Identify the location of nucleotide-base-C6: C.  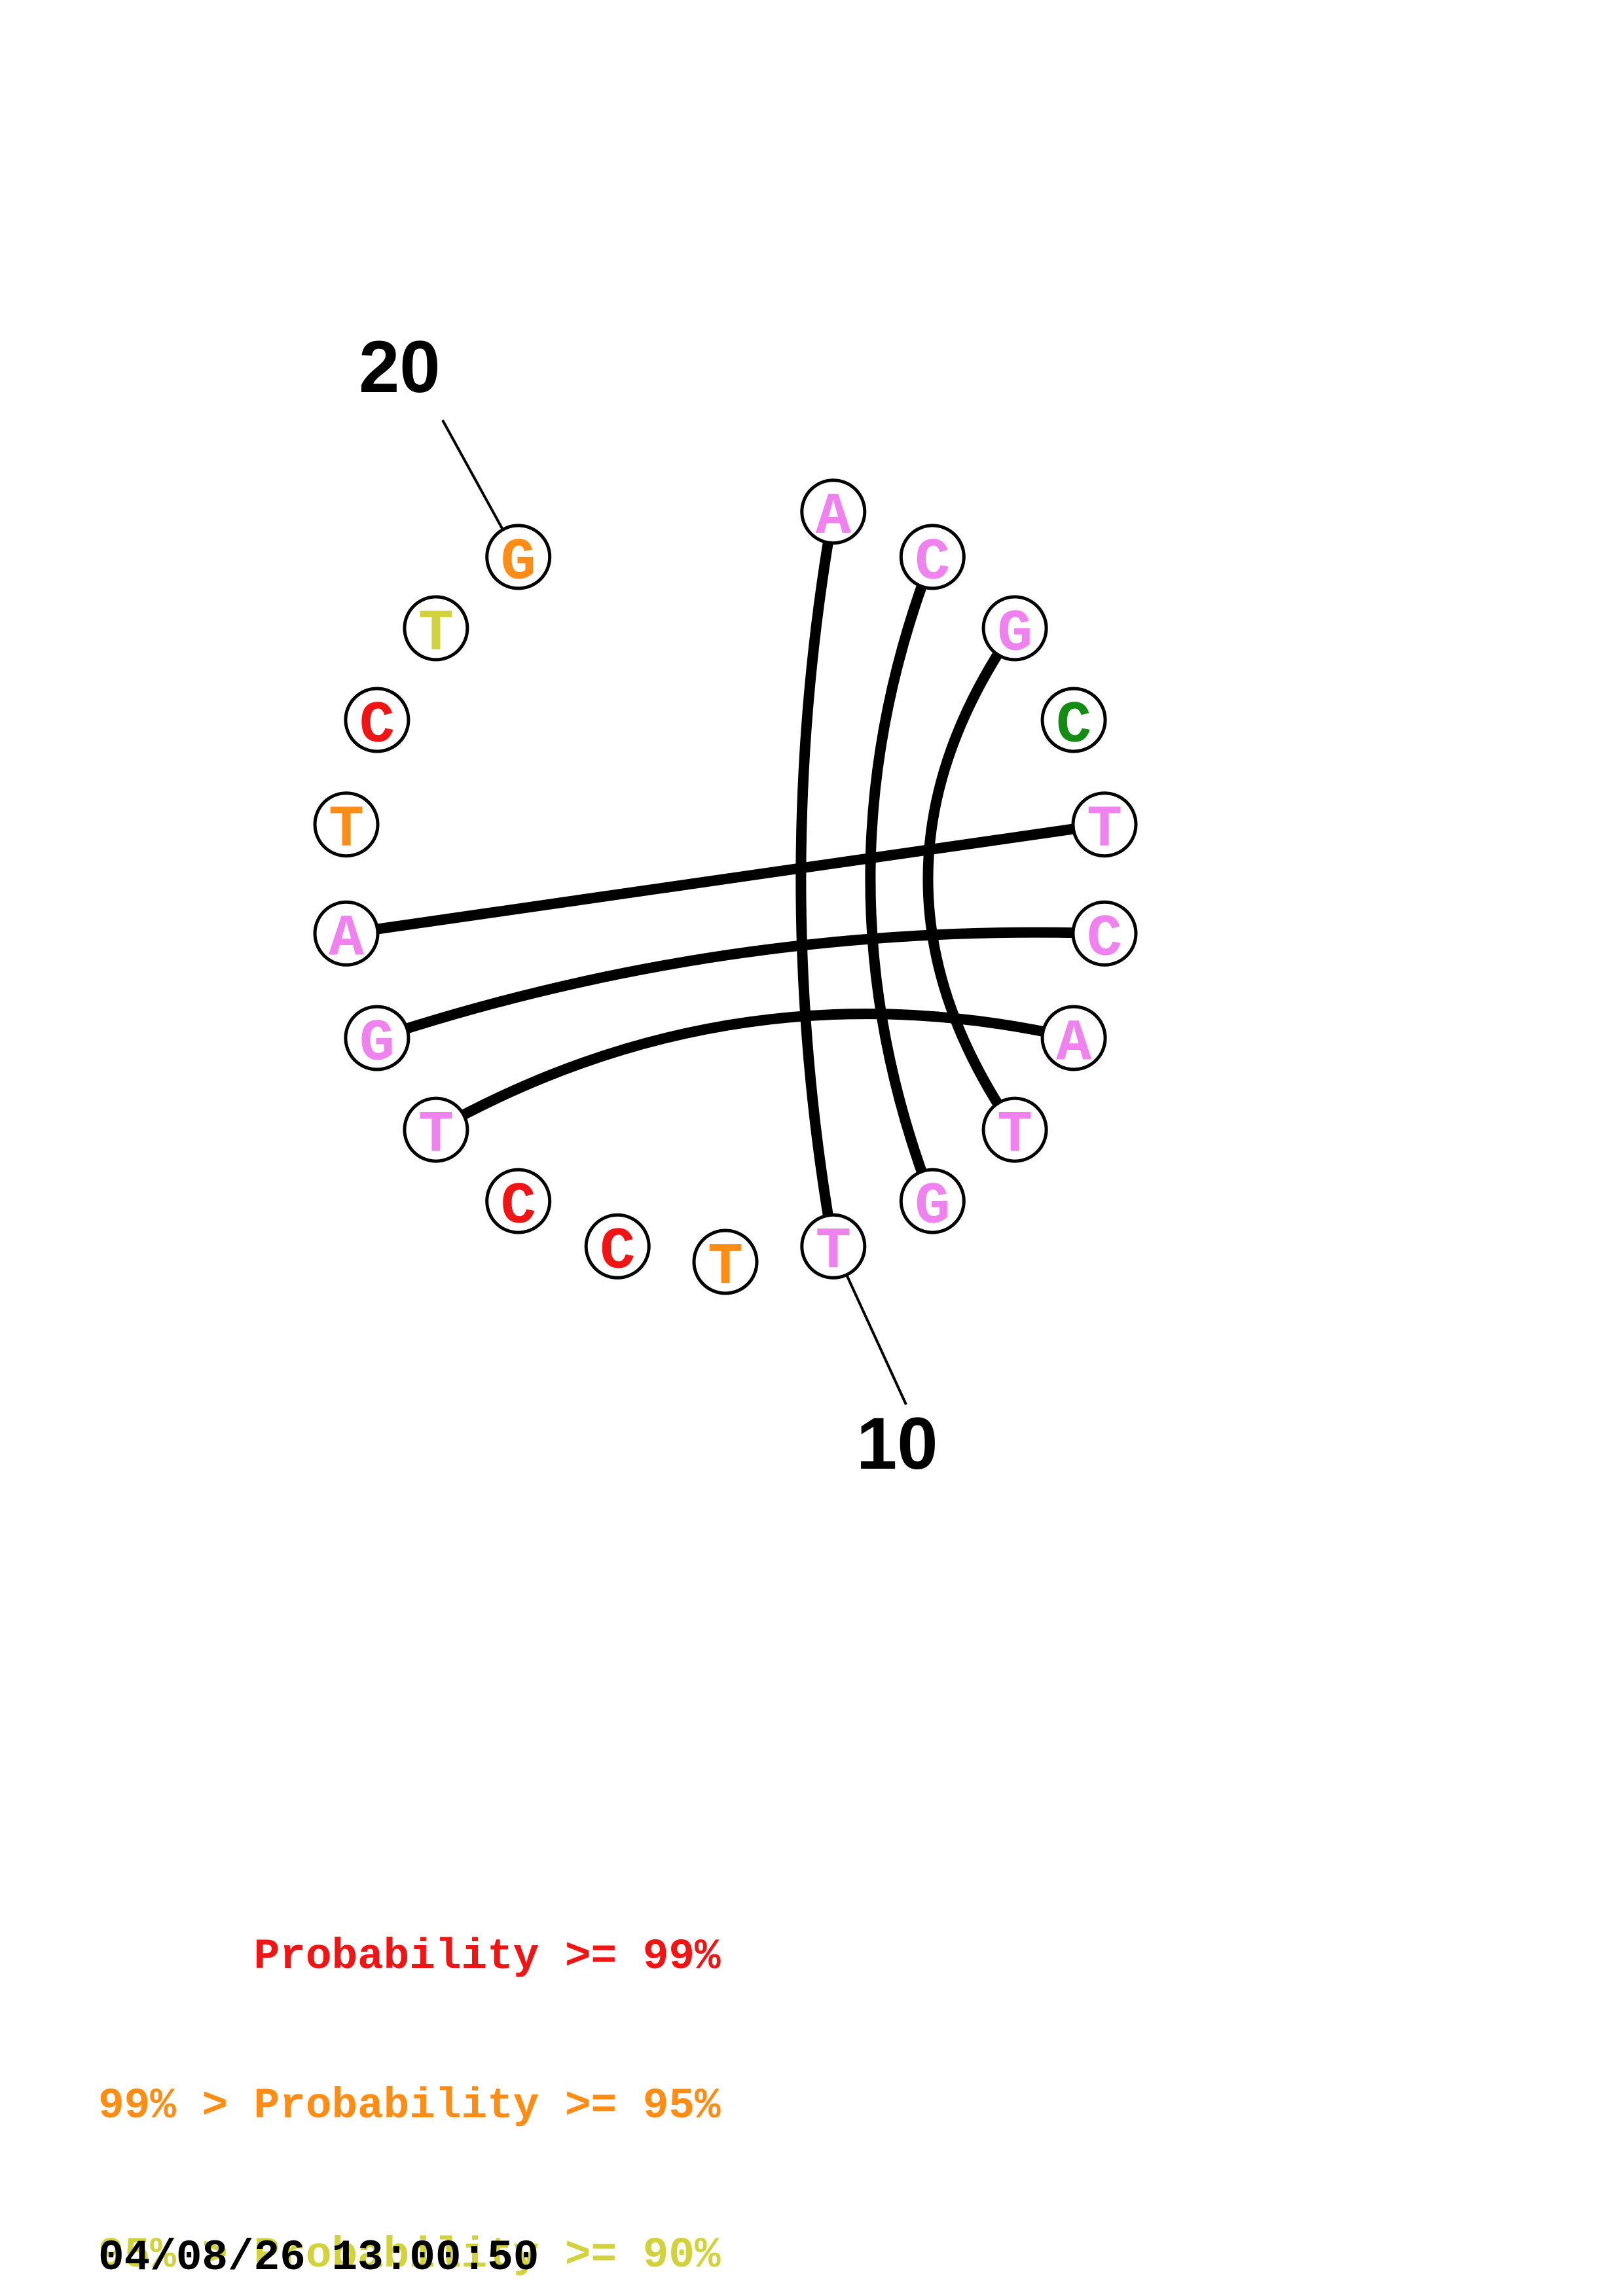
(1104, 939).